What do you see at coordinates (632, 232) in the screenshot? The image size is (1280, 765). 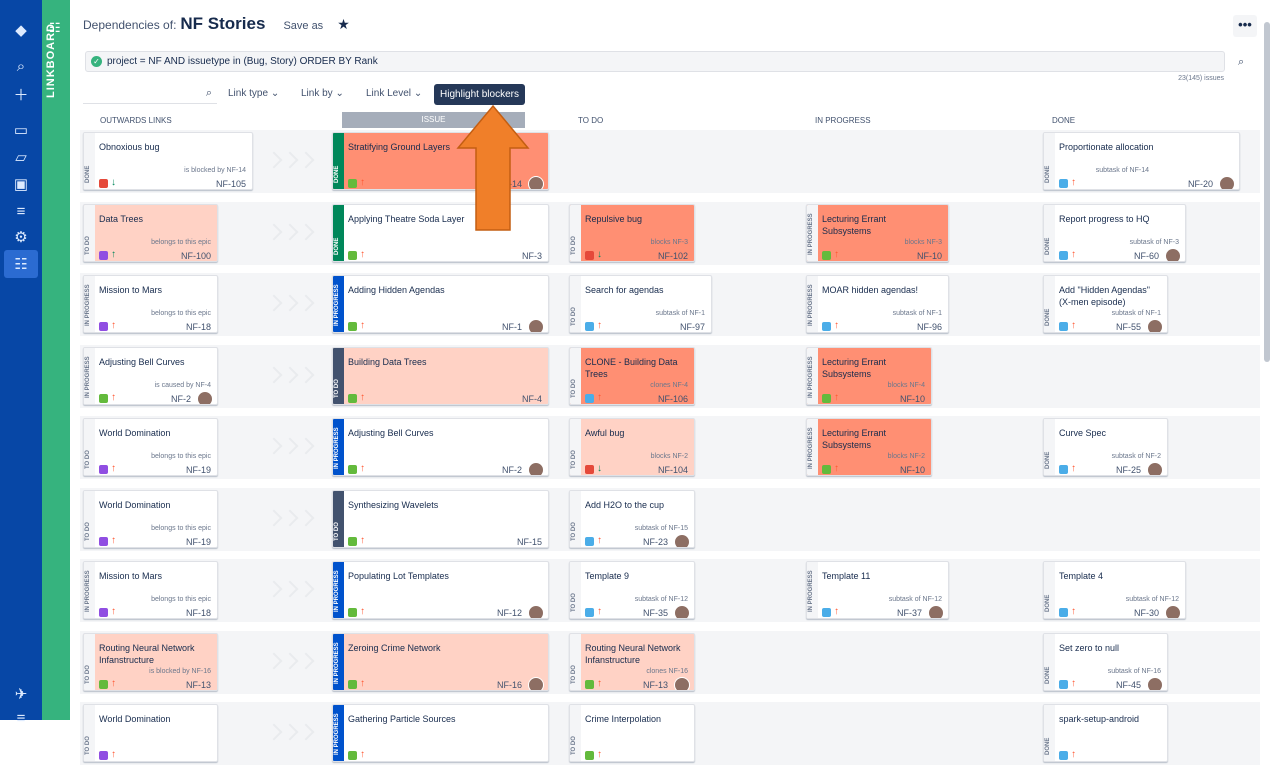 I see `issue-card: TO DO Repulsive bug blocks NF-3 ↓ NF-102` at bounding box center [632, 232].